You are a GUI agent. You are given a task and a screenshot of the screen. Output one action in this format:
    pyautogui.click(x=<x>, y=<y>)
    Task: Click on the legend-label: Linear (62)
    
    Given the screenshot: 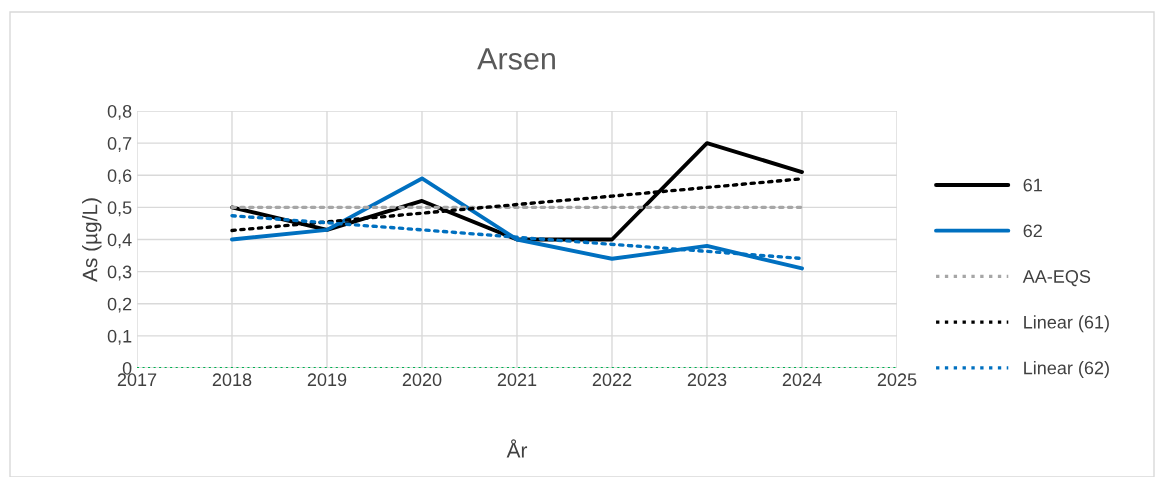 What is the action you would take?
    pyautogui.click(x=1066, y=369)
    